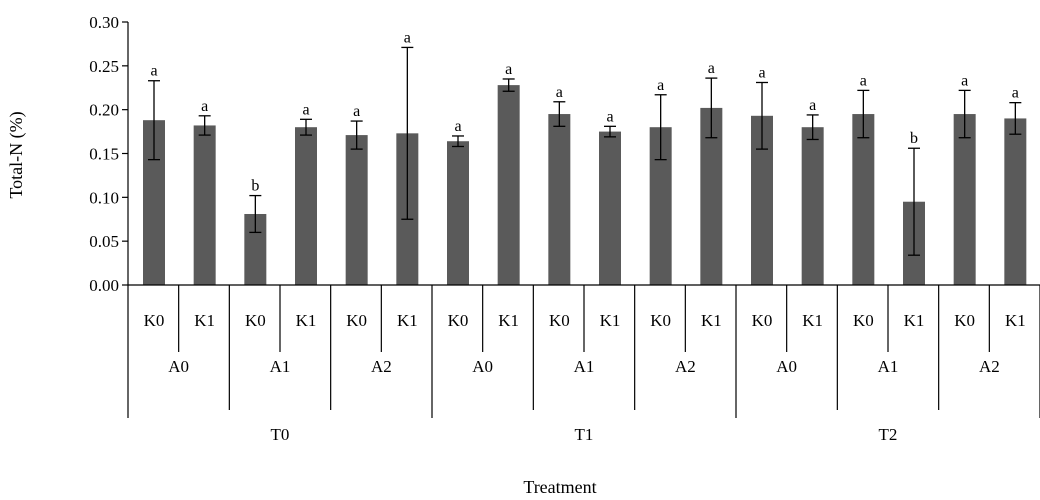 The height and width of the screenshot is (500, 1040). Describe the element at coordinates (280, 434) in the screenshot. I see `category-label-t: T0` at that location.